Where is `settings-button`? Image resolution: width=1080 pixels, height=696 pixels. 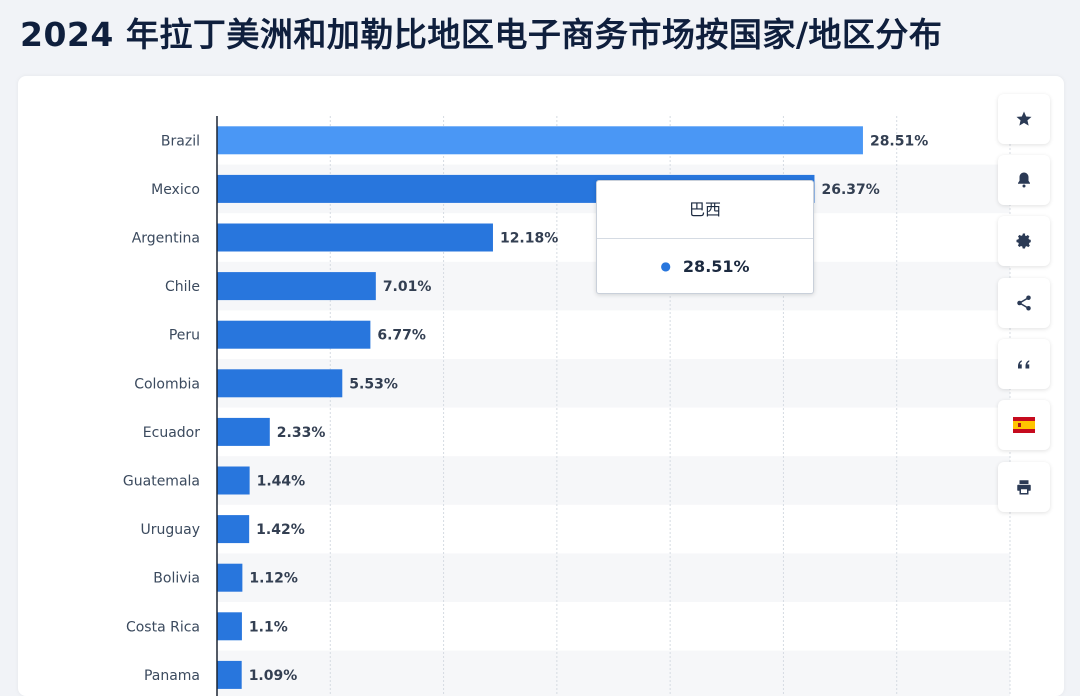 settings-button is located at coordinates (1024, 241).